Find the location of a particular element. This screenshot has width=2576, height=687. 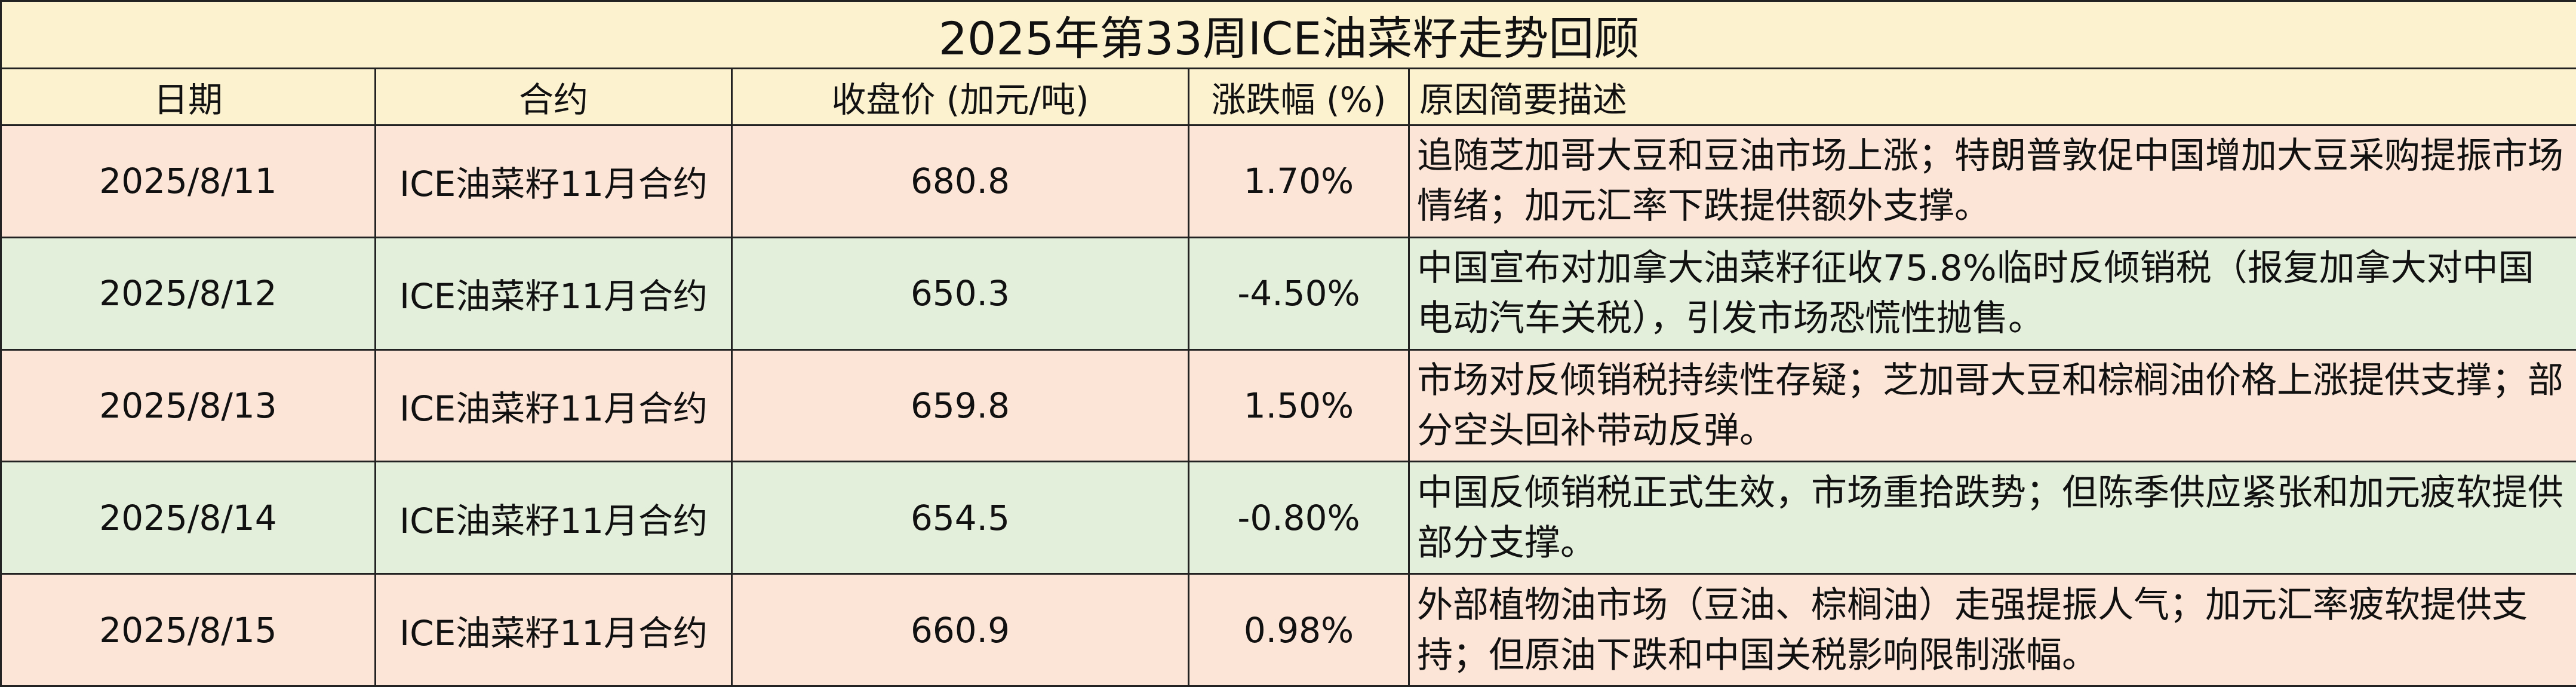

table-cell: 1.70% is located at coordinates (1299, 181).